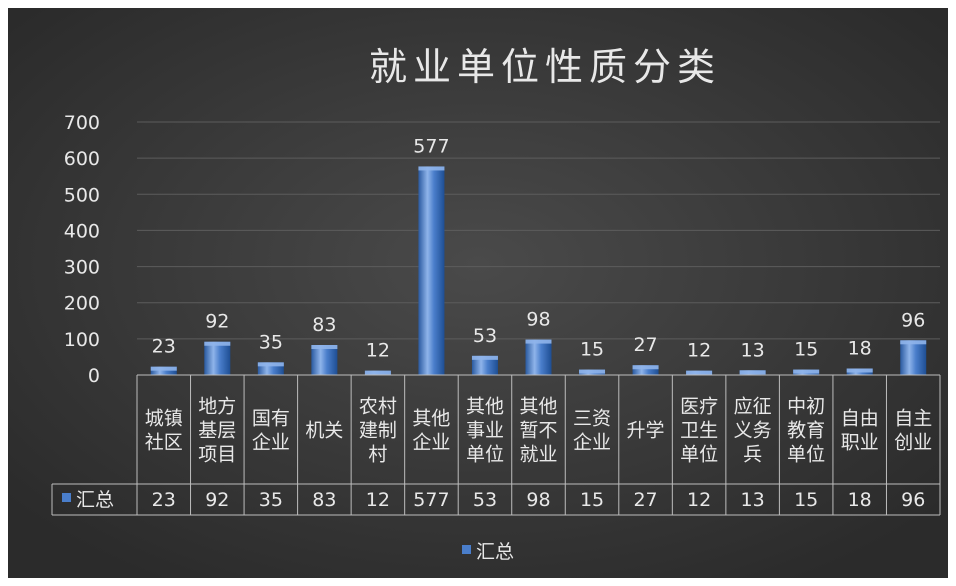 This screenshot has height=586, width=956. What do you see at coordinates (164, 443) in the screenshot?
I see `category-label: 社区` at bounding box center [164, 443].